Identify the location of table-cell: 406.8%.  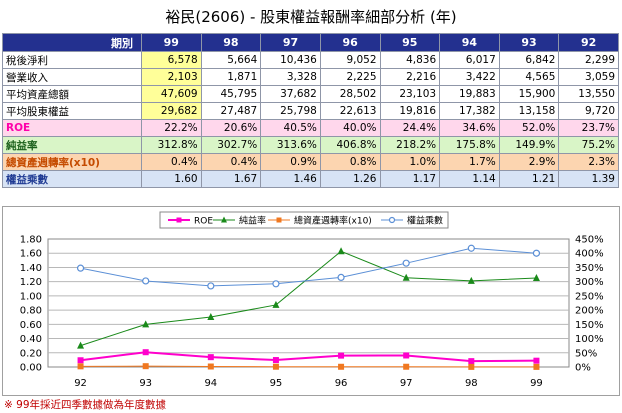
(350, 145).